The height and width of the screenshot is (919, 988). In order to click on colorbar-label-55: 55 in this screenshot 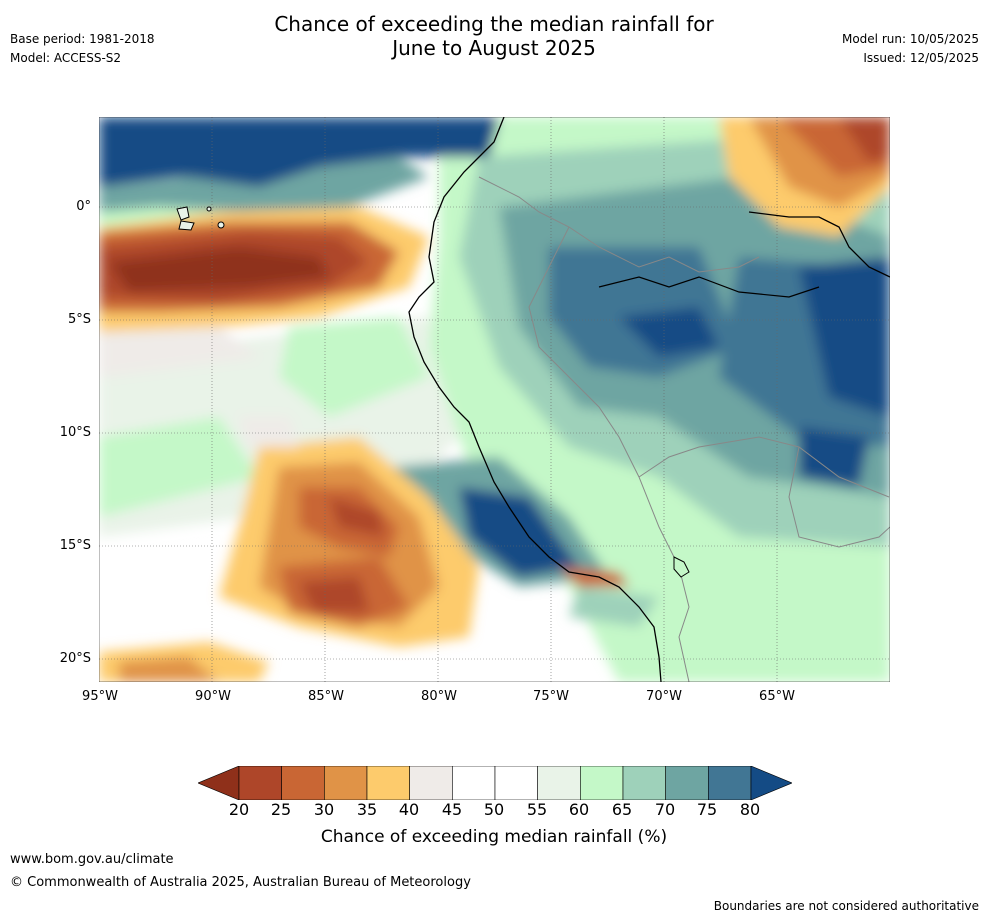, I will do `click(537, 809)`.